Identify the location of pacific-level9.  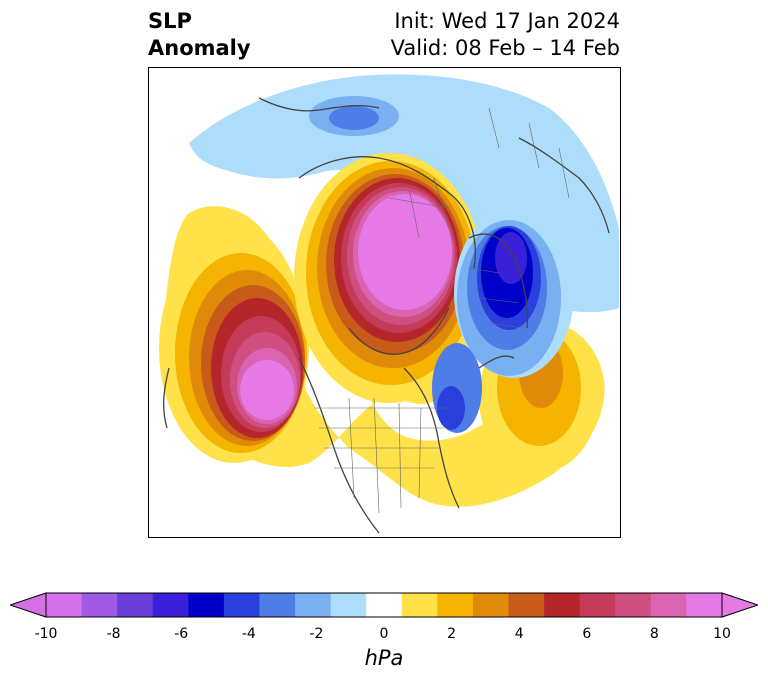
(267, 390).